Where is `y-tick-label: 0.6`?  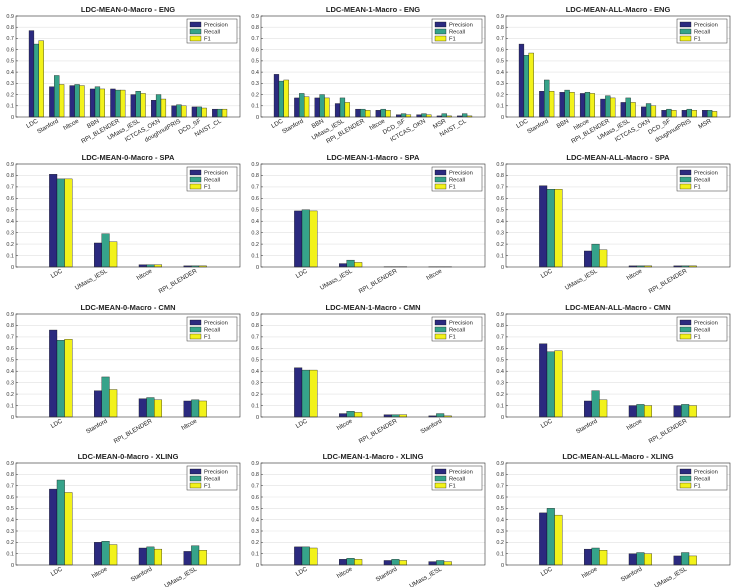
y-tick-label: 0.6 is located at coordinates (500, 199).